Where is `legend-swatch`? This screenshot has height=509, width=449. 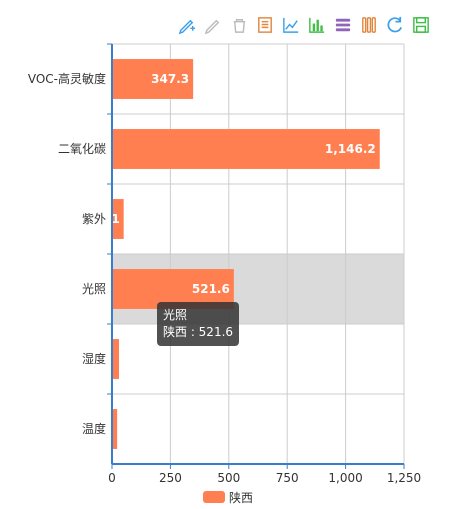
legend-swatch is located at coordinates (214, 497).